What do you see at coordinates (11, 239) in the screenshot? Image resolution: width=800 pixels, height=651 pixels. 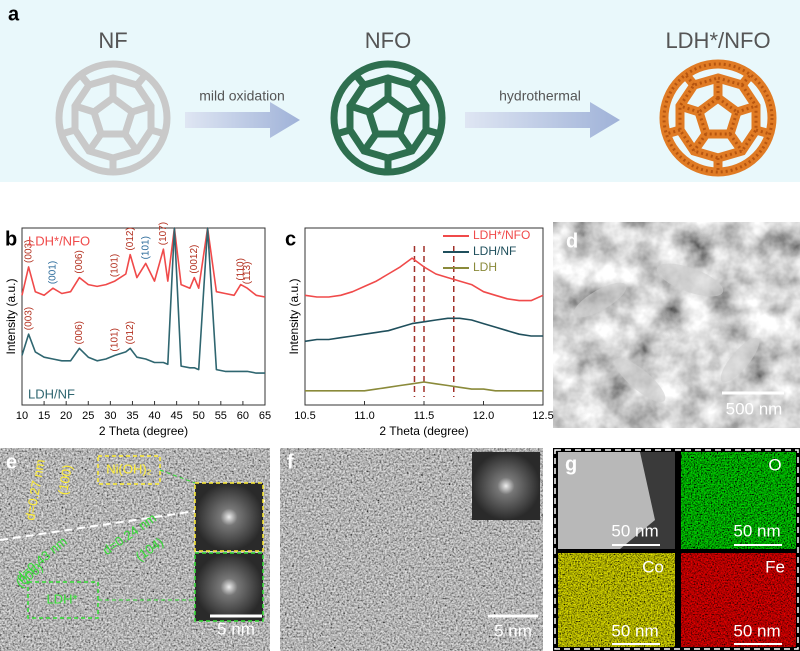 I see `panel-letter: b` at bounding box center [11, 239].